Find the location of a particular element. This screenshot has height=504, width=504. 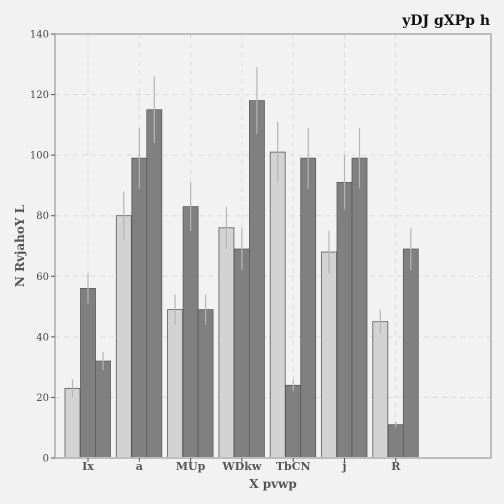

y-axis-ticks: 0 20 40 60 80 100 120 140 is located at coordinates (42, 247).